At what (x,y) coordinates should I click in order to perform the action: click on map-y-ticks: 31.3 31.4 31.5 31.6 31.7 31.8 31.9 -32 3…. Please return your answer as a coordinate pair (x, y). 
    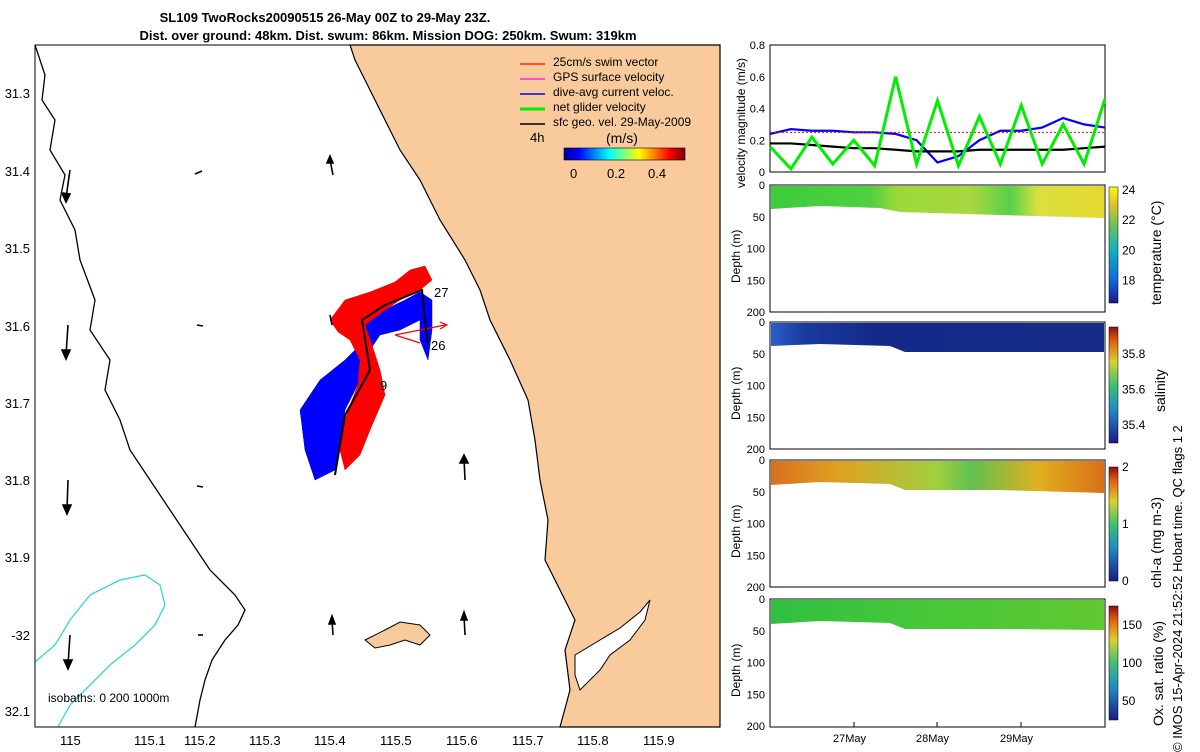
    Looking at the image, I should click on (17, 402).